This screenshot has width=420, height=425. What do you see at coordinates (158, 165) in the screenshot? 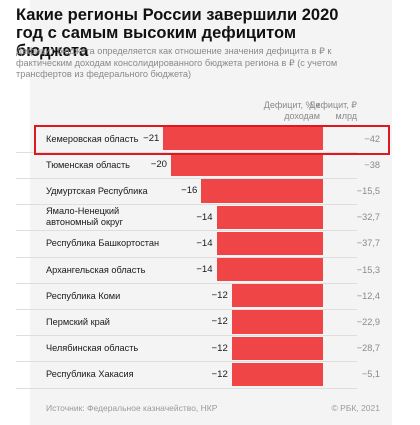
I see `percent-label: −20` at bounding box center [158, 165].